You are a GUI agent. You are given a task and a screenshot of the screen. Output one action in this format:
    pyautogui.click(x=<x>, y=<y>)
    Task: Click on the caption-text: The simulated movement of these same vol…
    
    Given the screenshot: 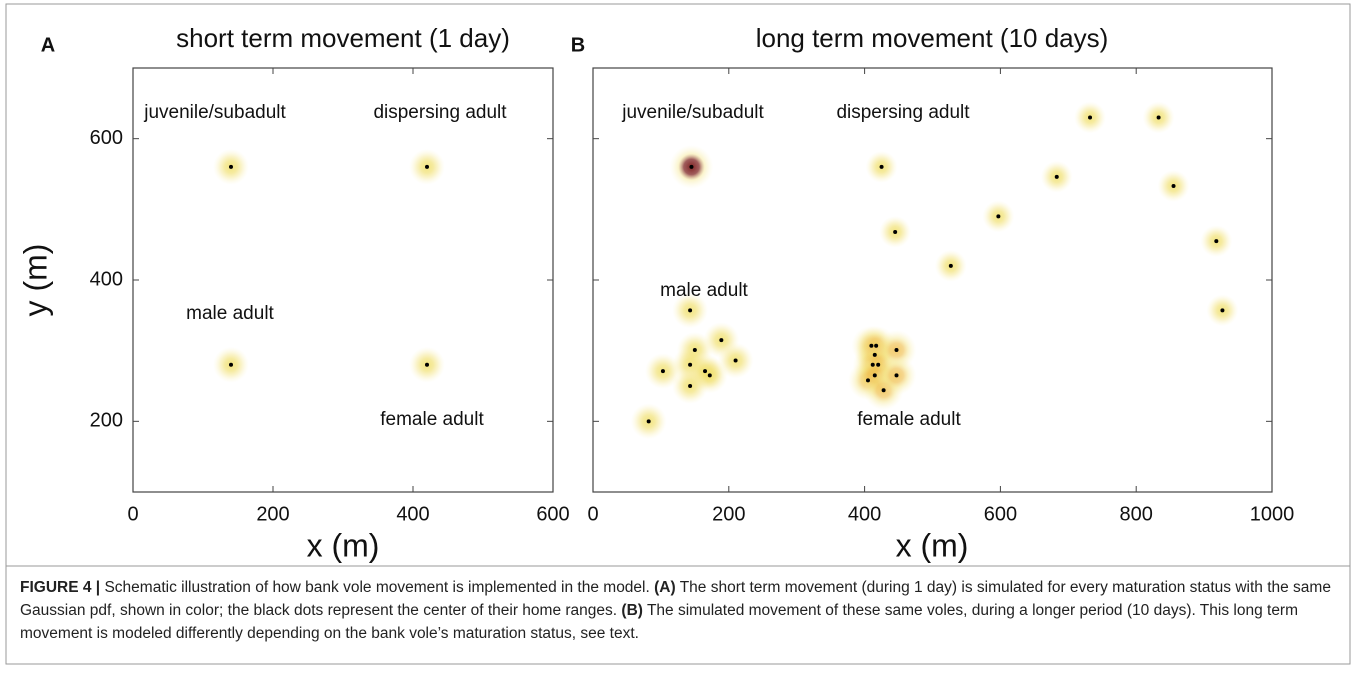 What is the action you would take?
    pyautogui.click(x=659, y=622)
    